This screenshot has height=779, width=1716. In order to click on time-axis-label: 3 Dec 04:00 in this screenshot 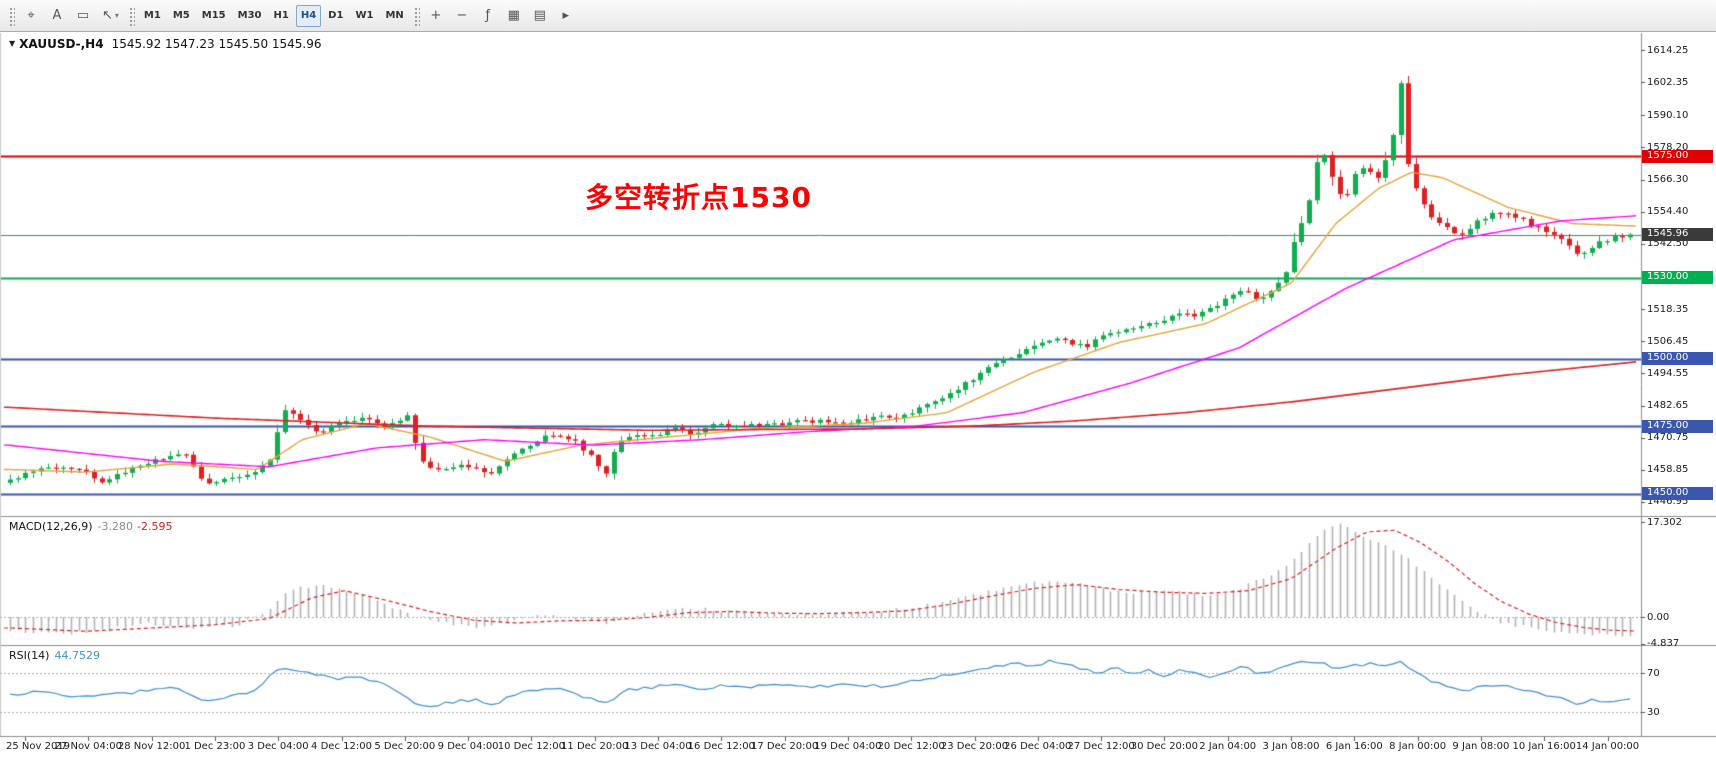, I will do `click(278, 746)`.